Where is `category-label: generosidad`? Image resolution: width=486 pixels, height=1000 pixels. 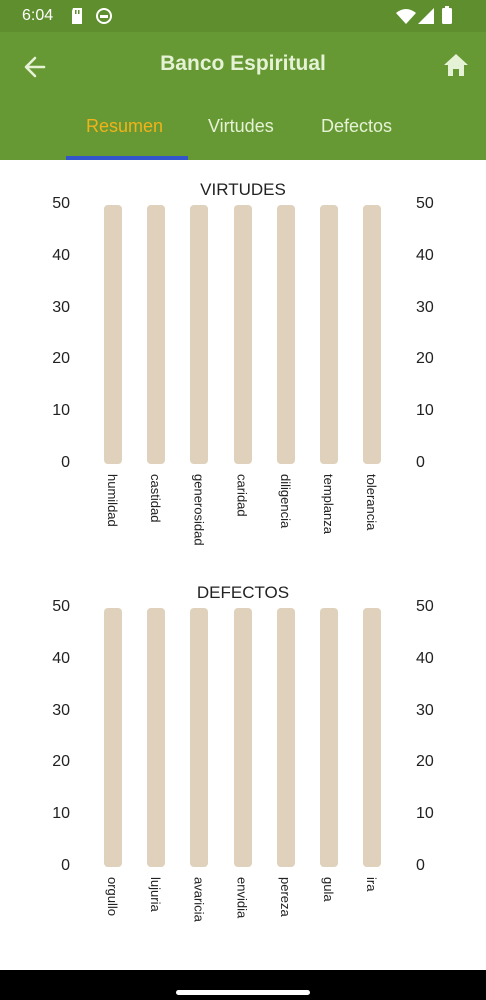
category-label: generosidad is located at coordinates (199, 510).